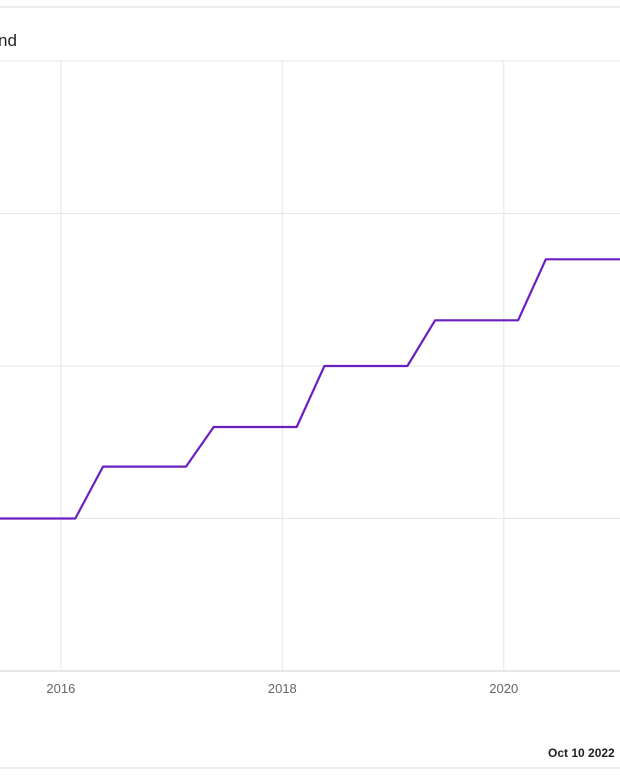  What do you see at coordinates (581, 753) in the screenshot?
I see `footer-date: Oct 10 2022` at bounding box center [581, 753].